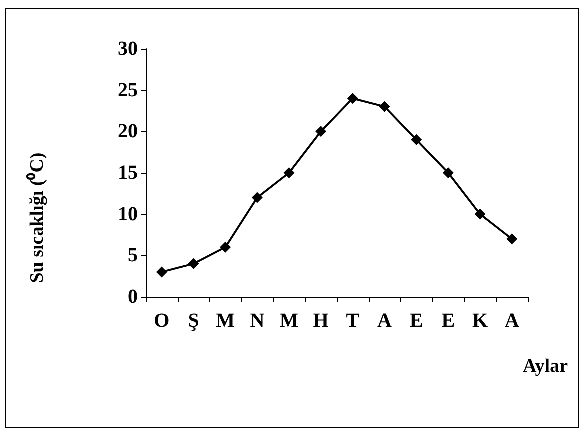 The image size is (587, 435). What do you see at coordinates (133, 297) in the screenshot?
I see `y-tick-label: 0` at bounding box center [133, 297].